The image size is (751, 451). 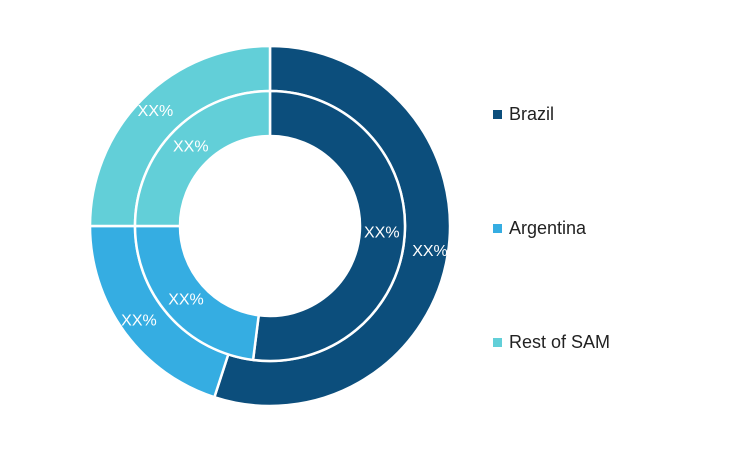 What do you see at coordinates (191, 146) in the screenshot?
I see `inner-ring-label-rest-of-sam: XX%` at bounding box center [191, 146].